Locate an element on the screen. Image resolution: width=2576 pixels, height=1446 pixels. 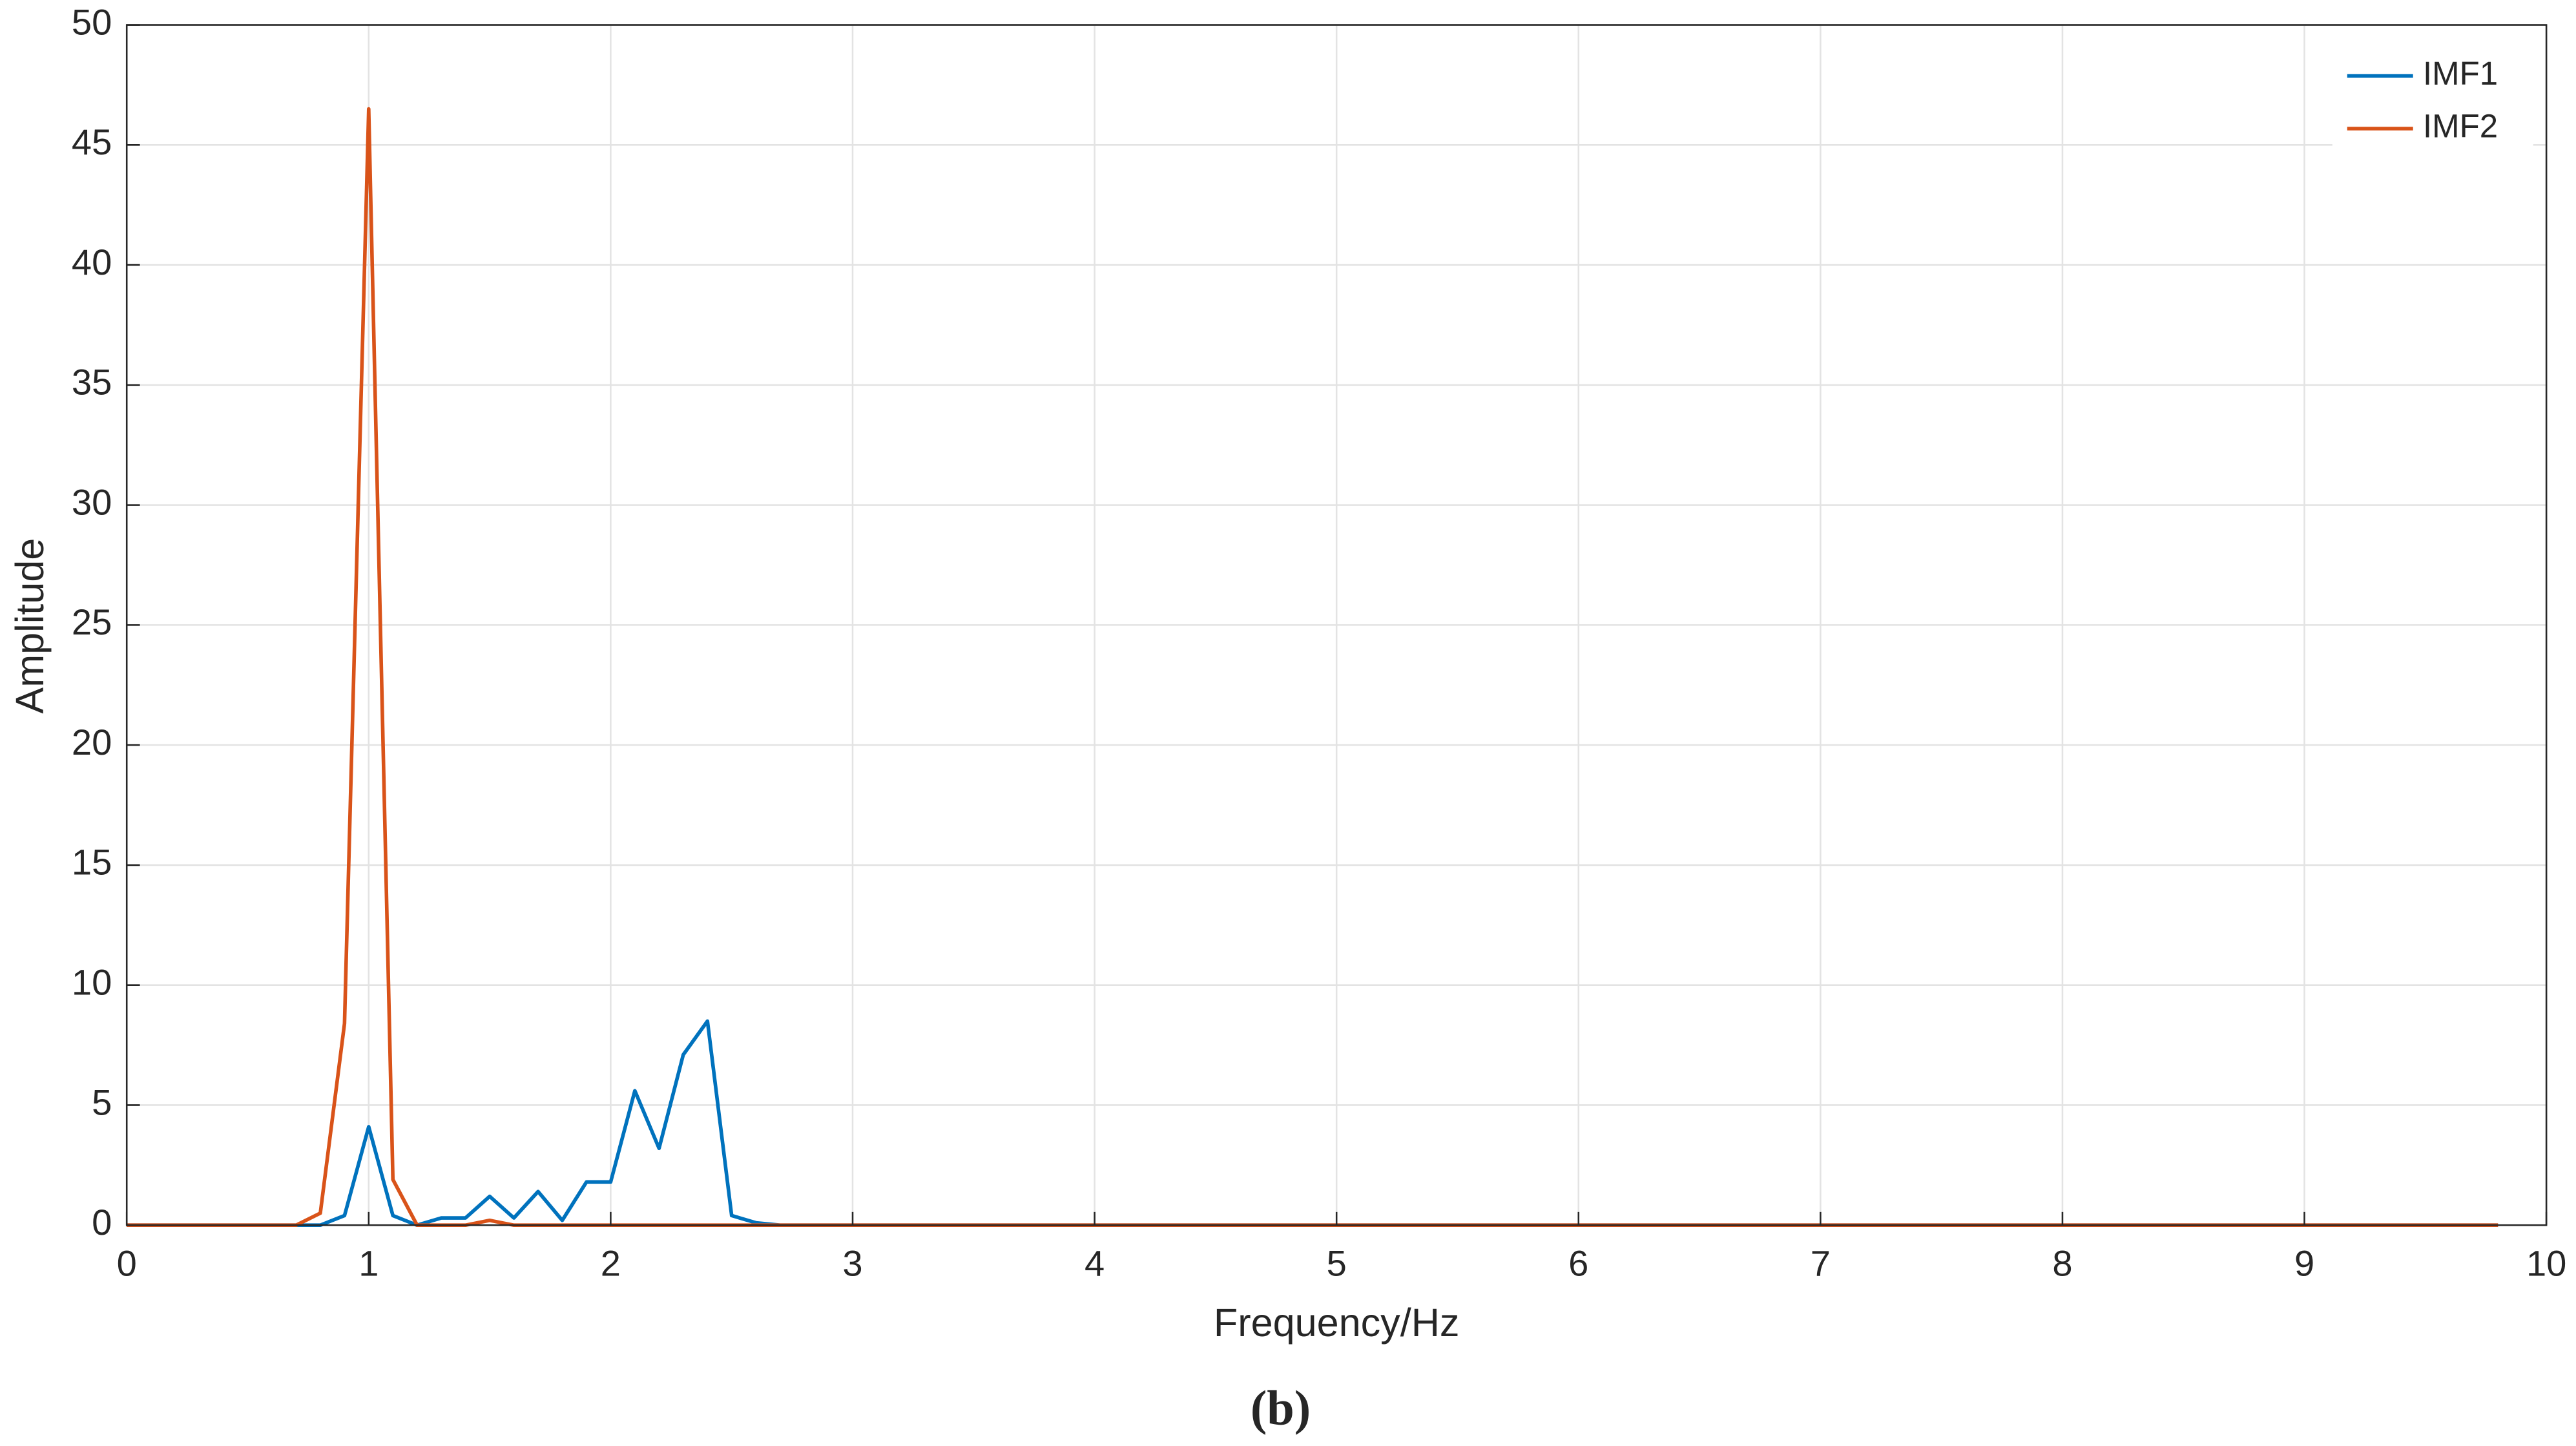
y-tick-label: 0 is located at coordinates (102, 1222).